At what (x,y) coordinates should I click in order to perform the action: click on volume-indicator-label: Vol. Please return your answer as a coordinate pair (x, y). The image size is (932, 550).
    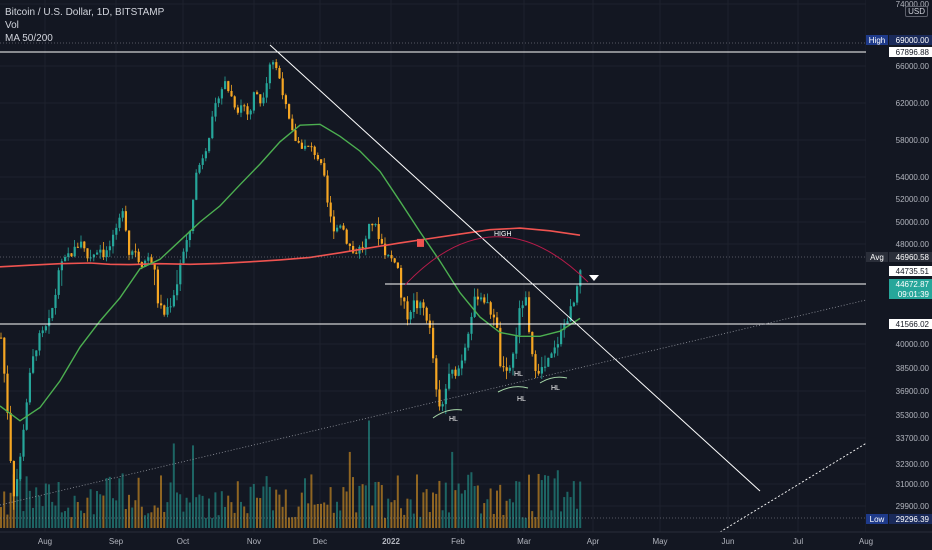
    Looking at the image, I should click on (12, 25).